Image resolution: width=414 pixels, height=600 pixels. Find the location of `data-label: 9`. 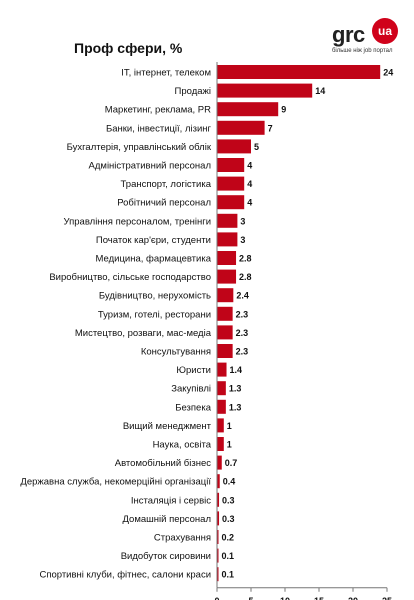

data-label: 9 is located at coordinates (283, 110).